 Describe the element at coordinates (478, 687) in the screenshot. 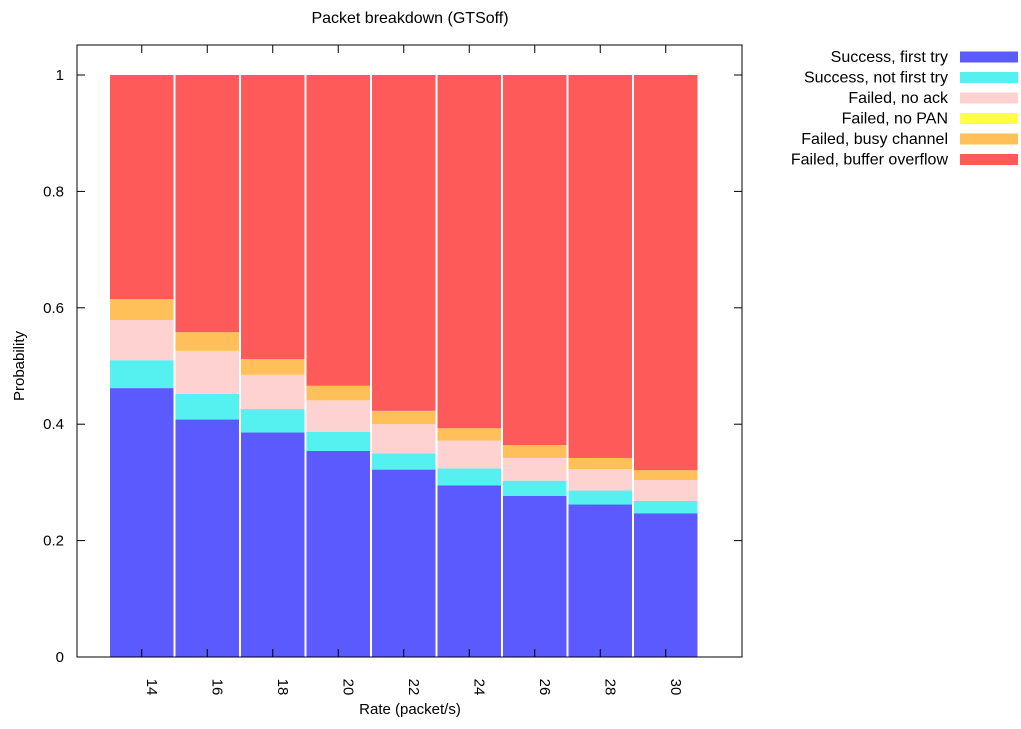

I see `x-tick-label: 24` at that location.